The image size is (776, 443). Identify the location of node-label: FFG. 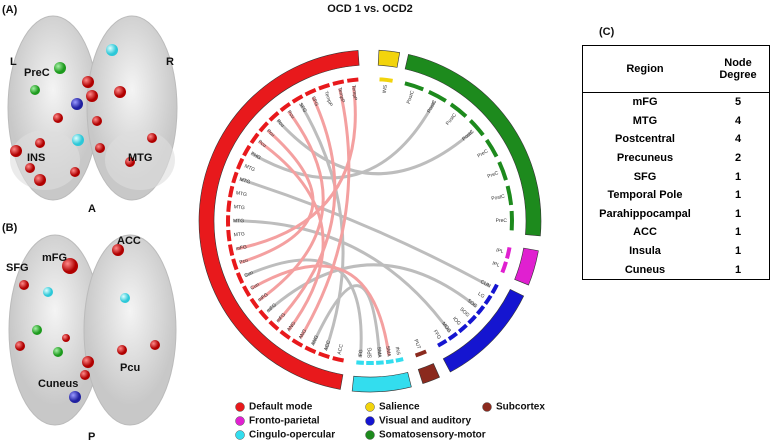
(437, 335).